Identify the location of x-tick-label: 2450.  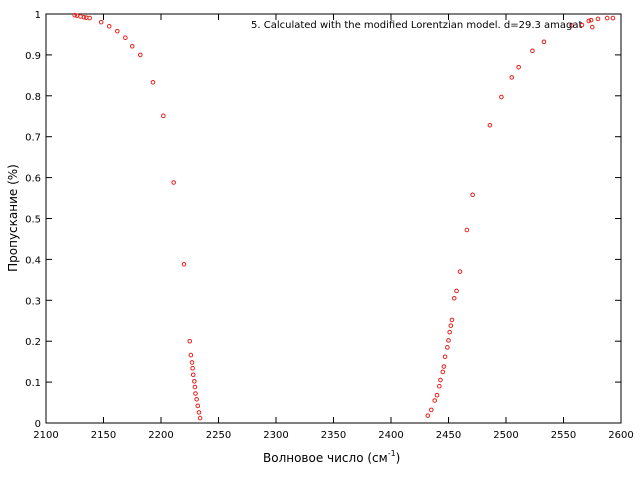
(448, 435).